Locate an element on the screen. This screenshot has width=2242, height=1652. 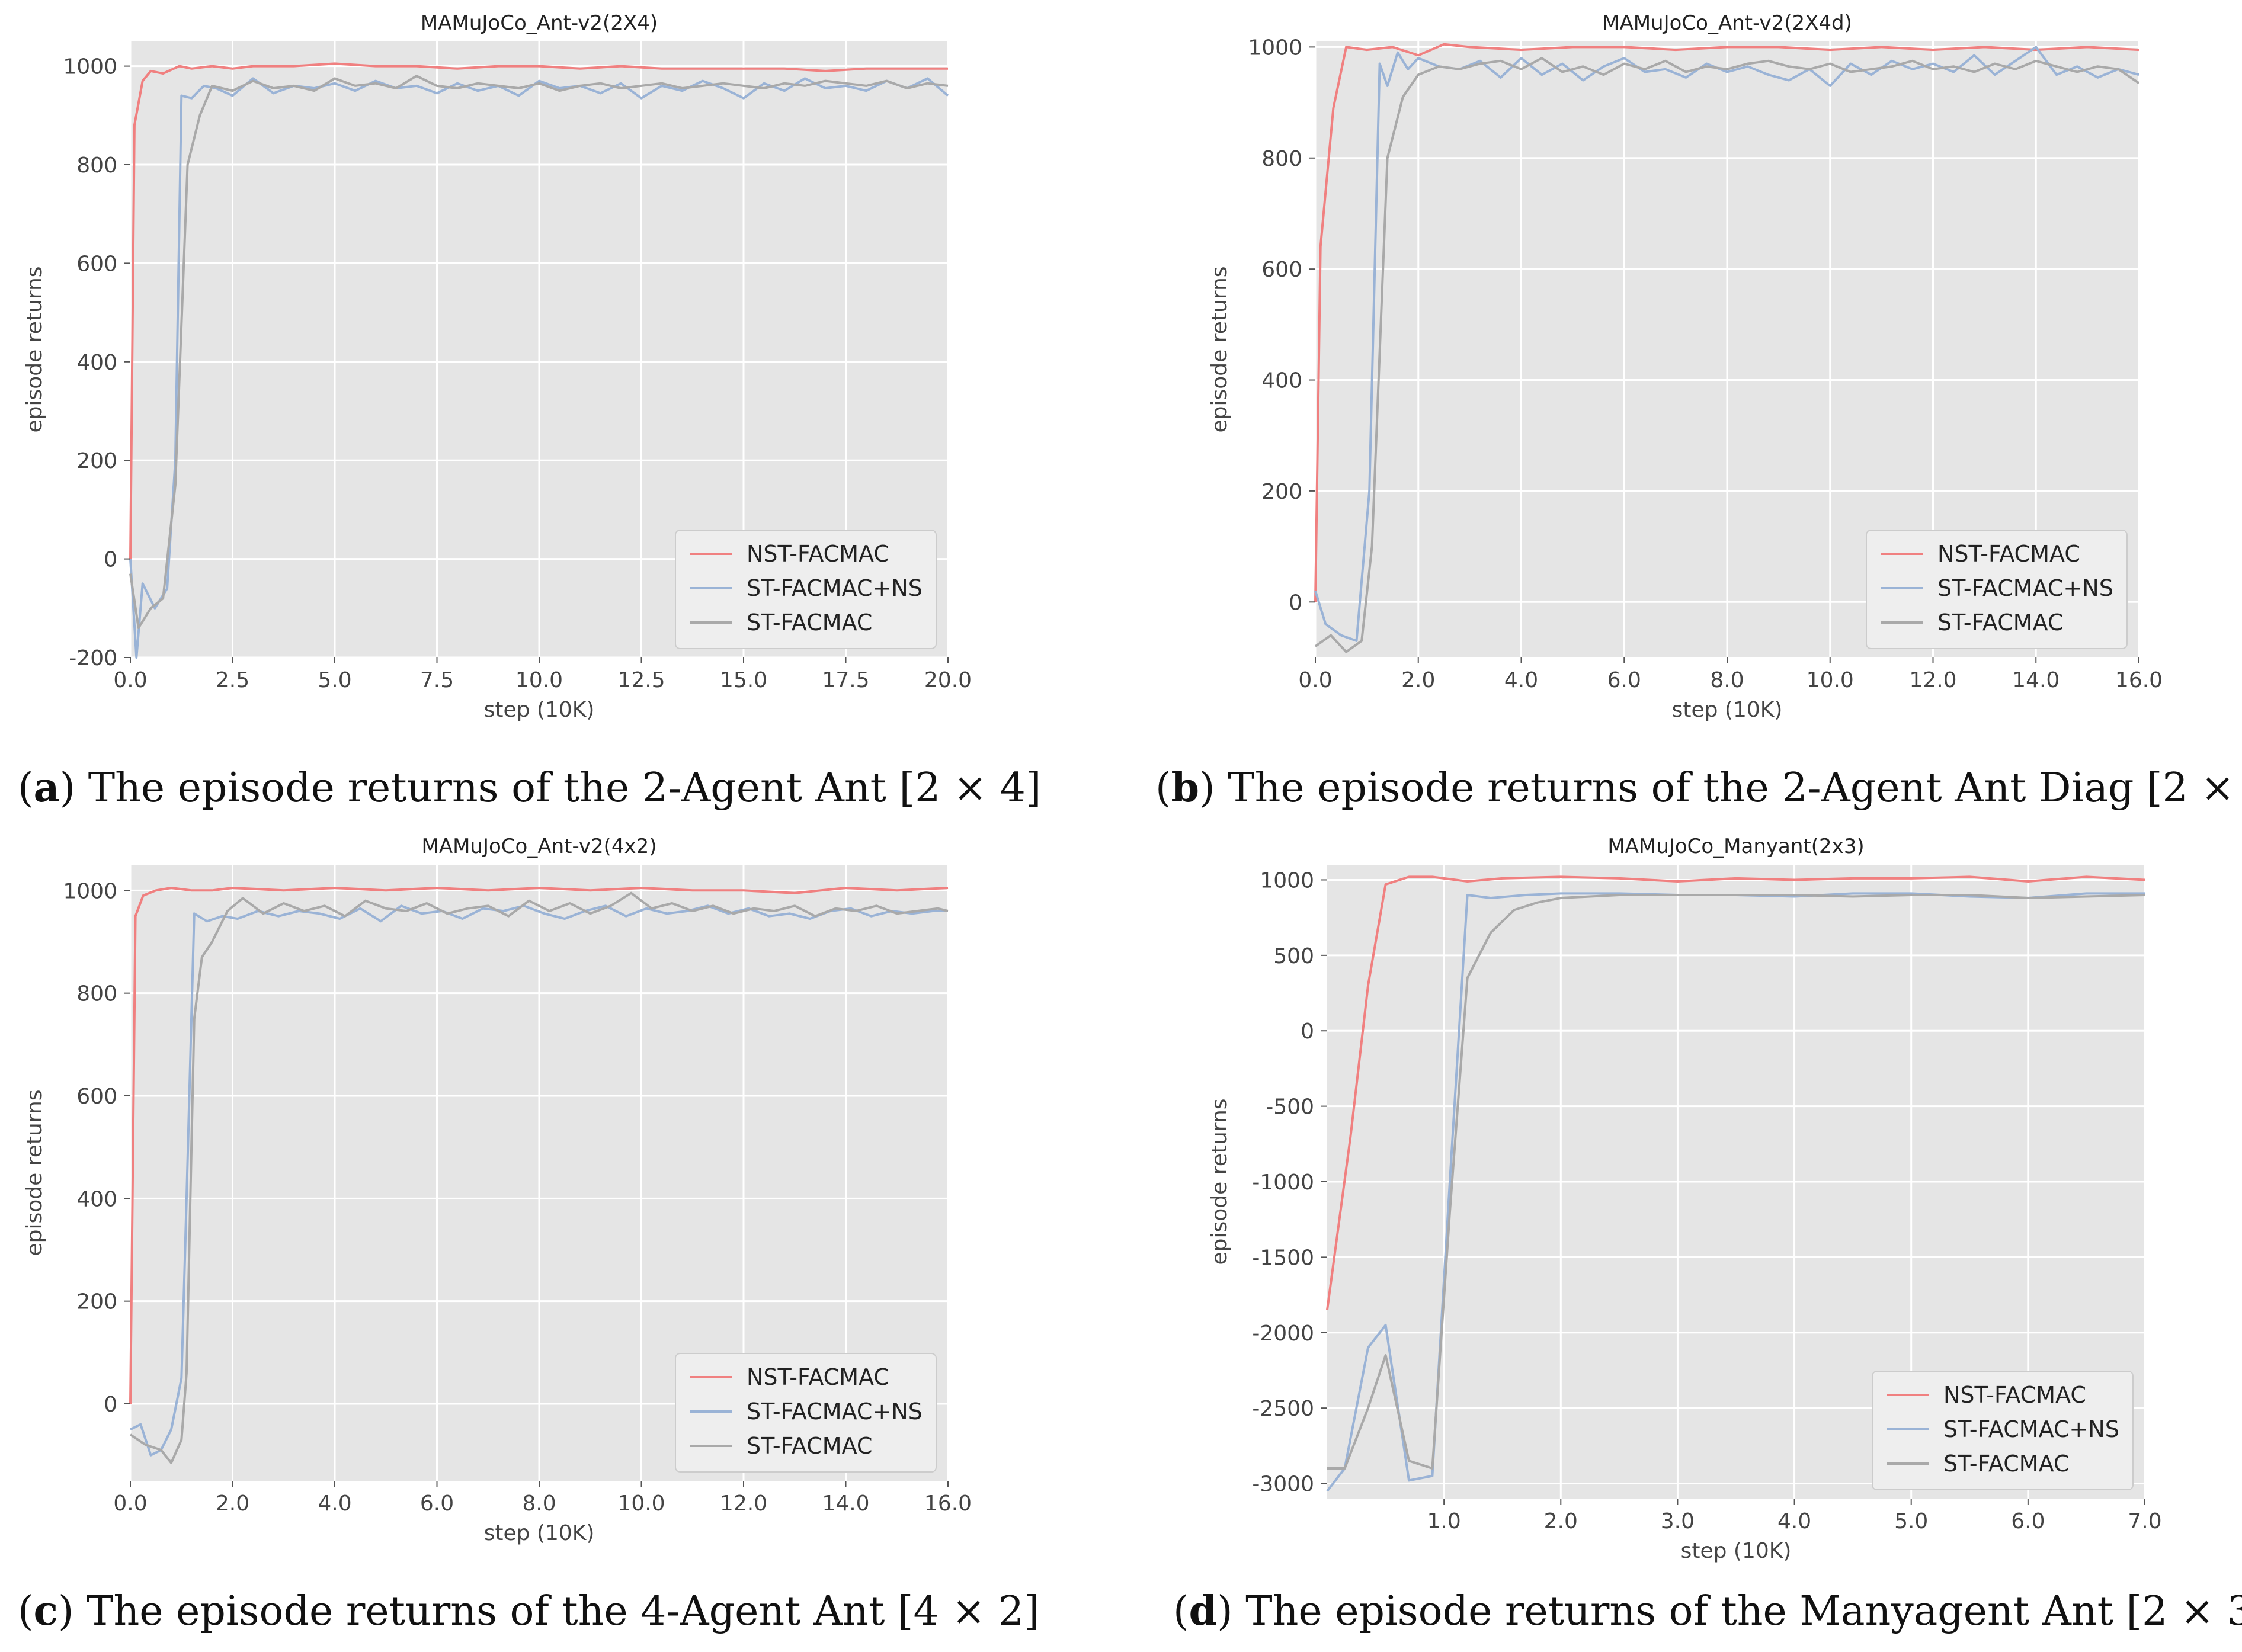
x-tick-label: 15.0 is located at coordinates (743, 680).